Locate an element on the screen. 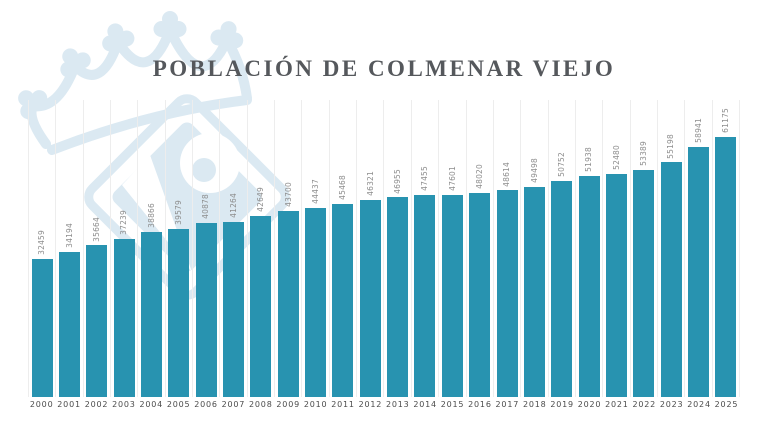  bar-value-label: 58941 is located at coordinates (698, 130).